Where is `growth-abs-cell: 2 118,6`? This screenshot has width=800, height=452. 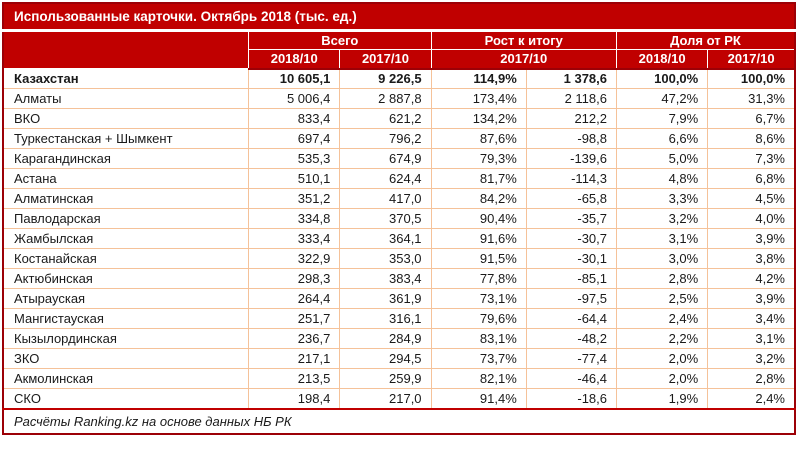
growth-abs-cell: 2 118,6 is located at coordinates (571, 98).